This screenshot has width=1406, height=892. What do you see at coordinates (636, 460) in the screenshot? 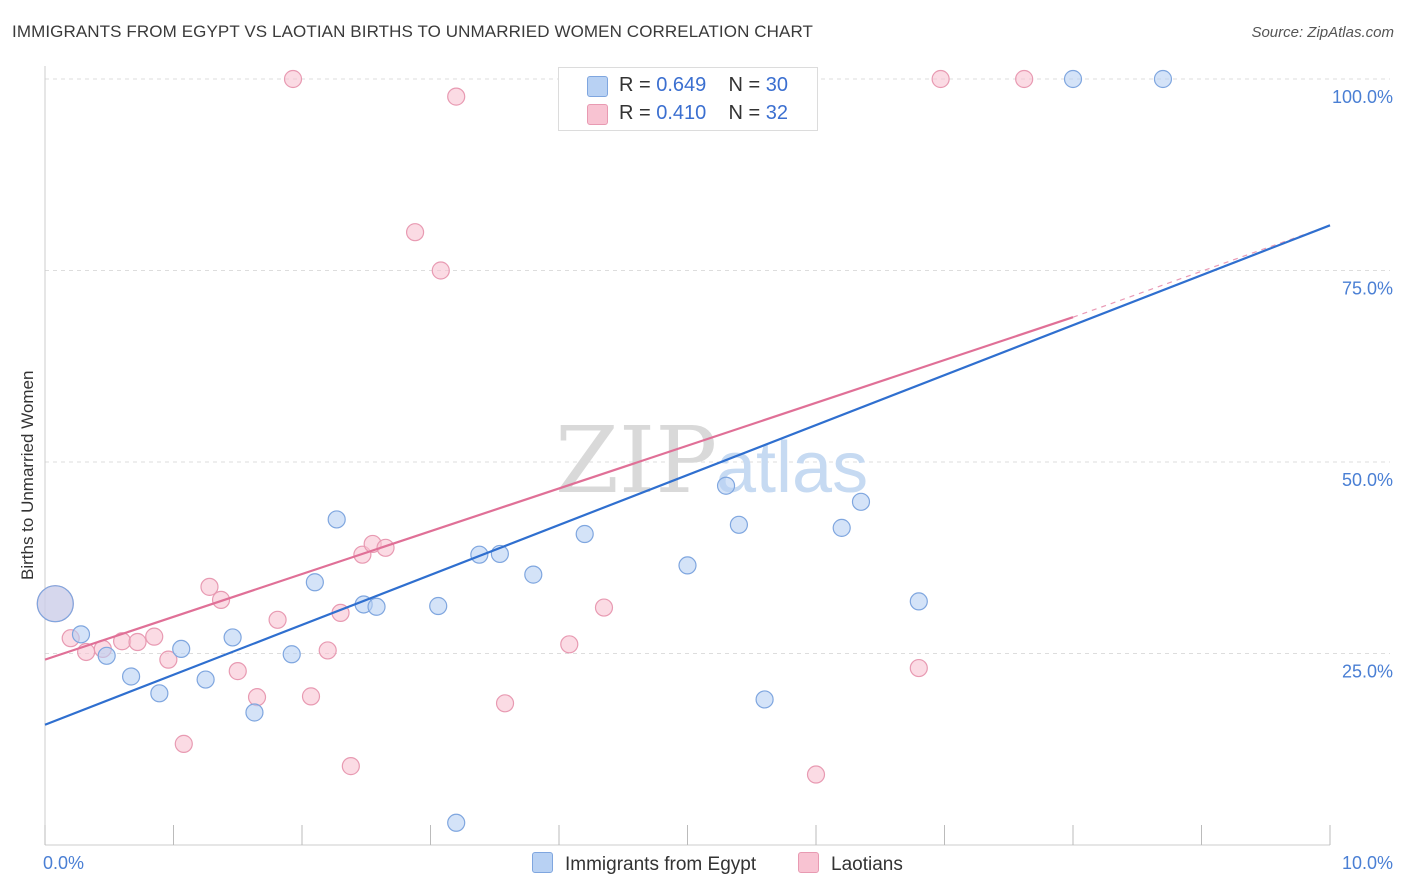
I see `watermark-zip: ZIP` at bounding box center [636, 460].